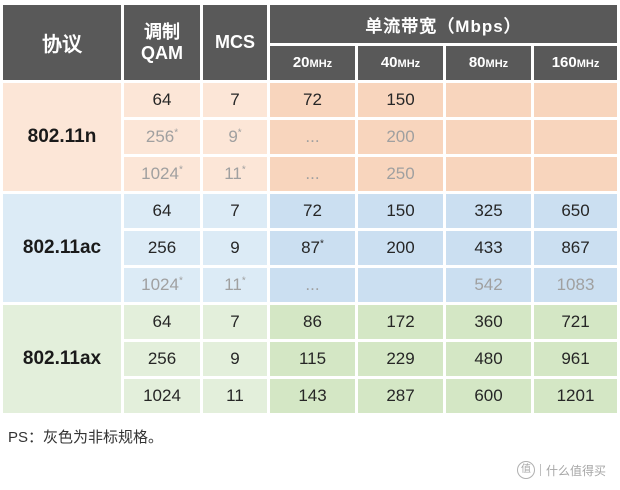 The height and width of the screenshot is (490, 620). I want to click on protocol-cell-802.11ac: 802.11ac, so click(62, 248).